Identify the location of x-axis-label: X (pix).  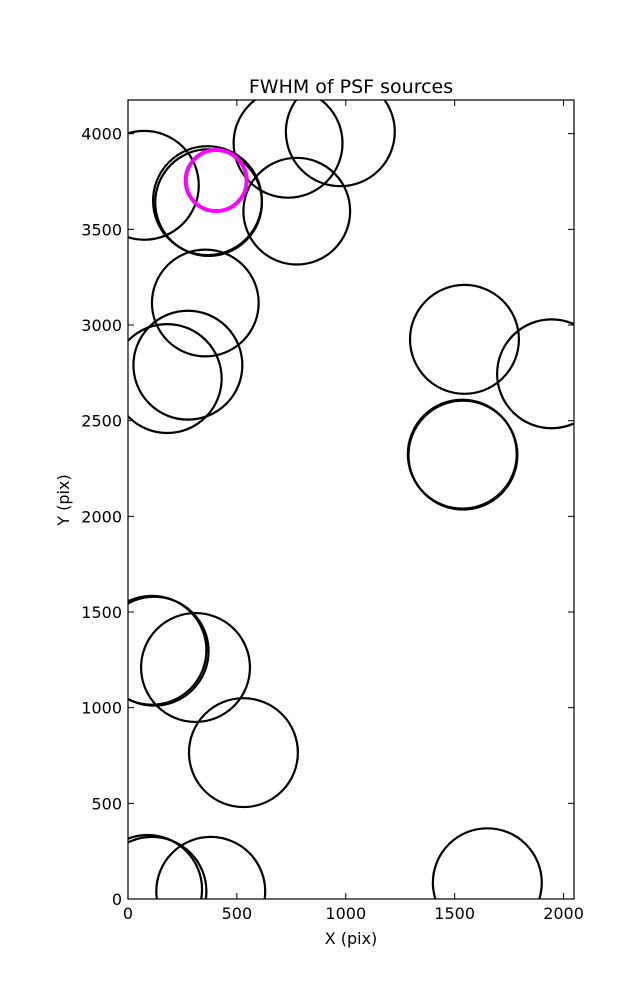
(351, 938).